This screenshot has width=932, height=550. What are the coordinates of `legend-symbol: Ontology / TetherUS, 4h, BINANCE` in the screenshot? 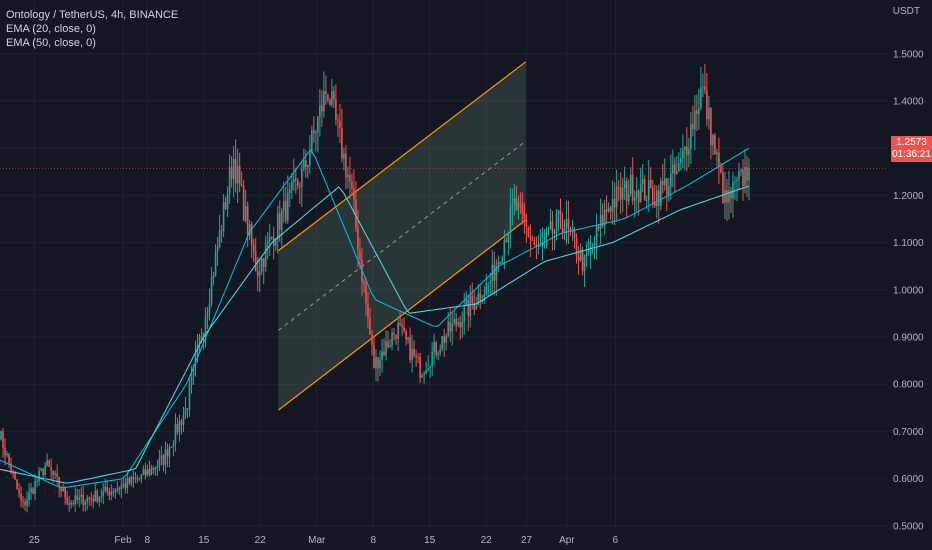 It's located at (92, 15).